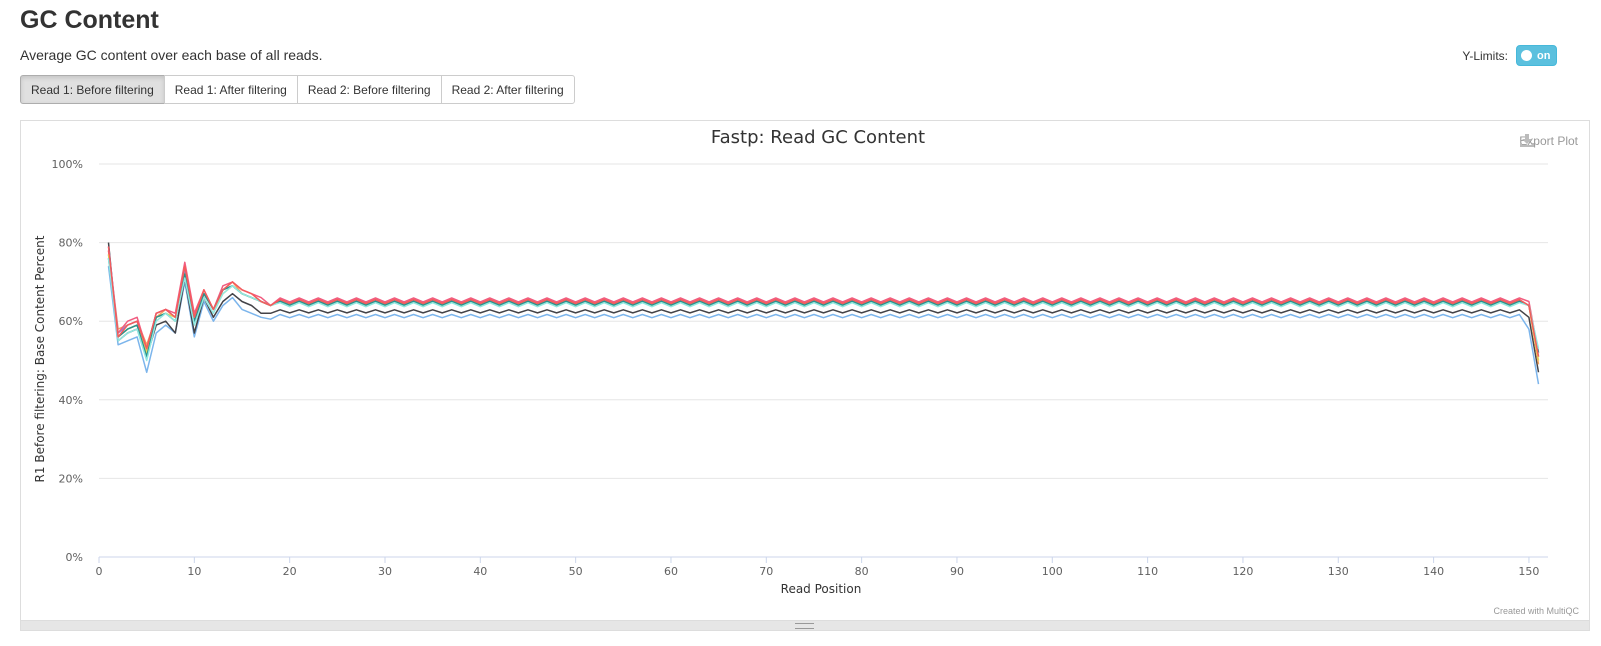  I want to click on chart-title: Fastp: Read GC Content, so click(818, 137).